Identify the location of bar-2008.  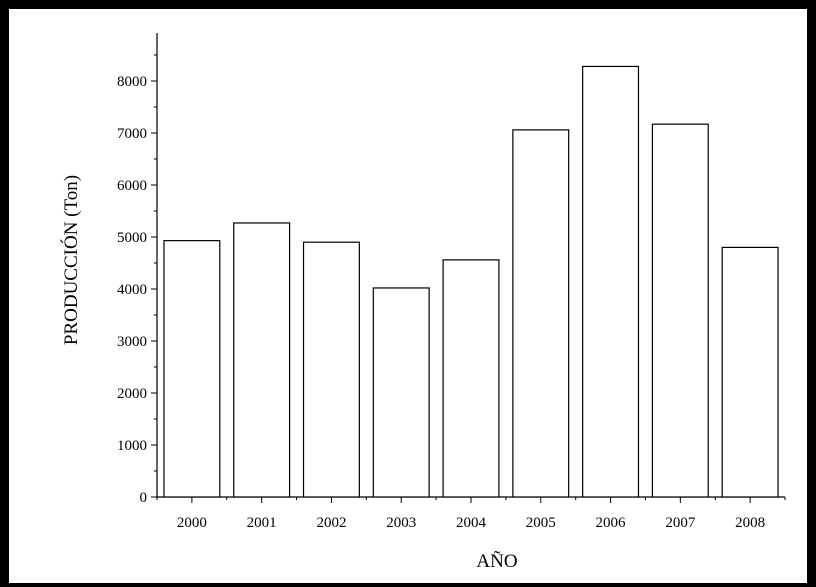
(750, 372).